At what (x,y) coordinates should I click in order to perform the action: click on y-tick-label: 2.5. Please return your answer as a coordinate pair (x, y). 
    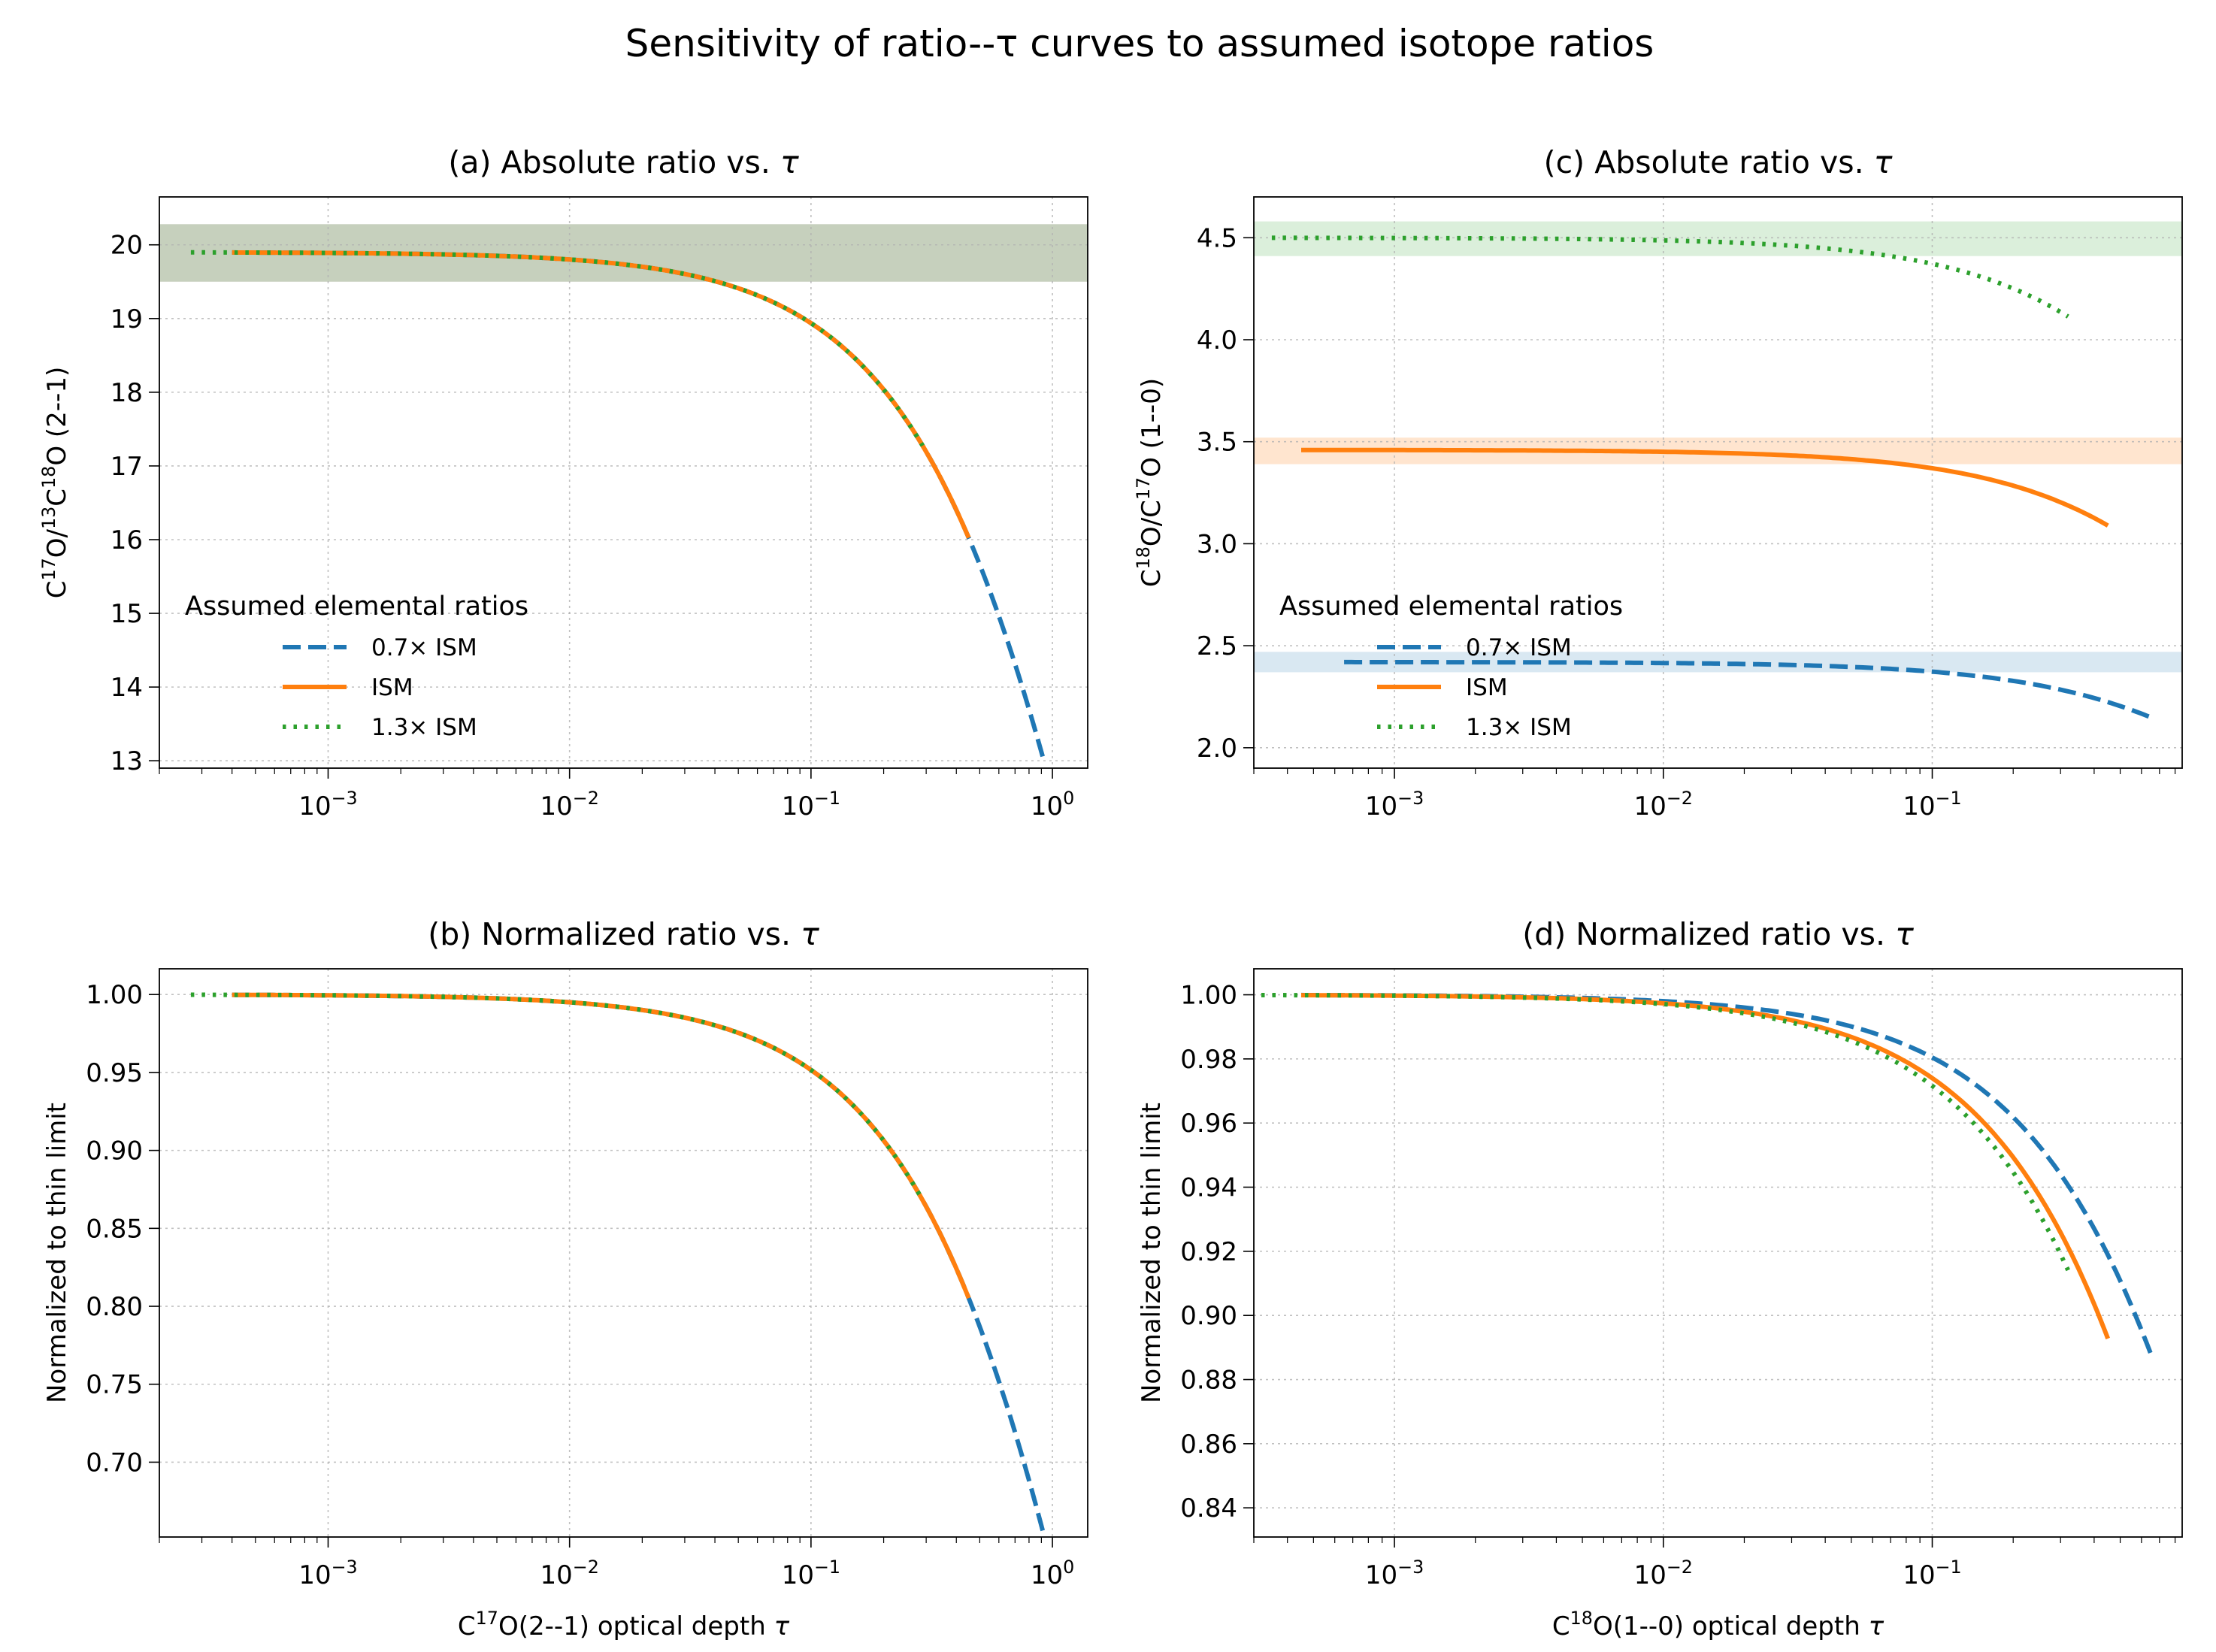
    Looking at the image, I should click on (1217, 646).